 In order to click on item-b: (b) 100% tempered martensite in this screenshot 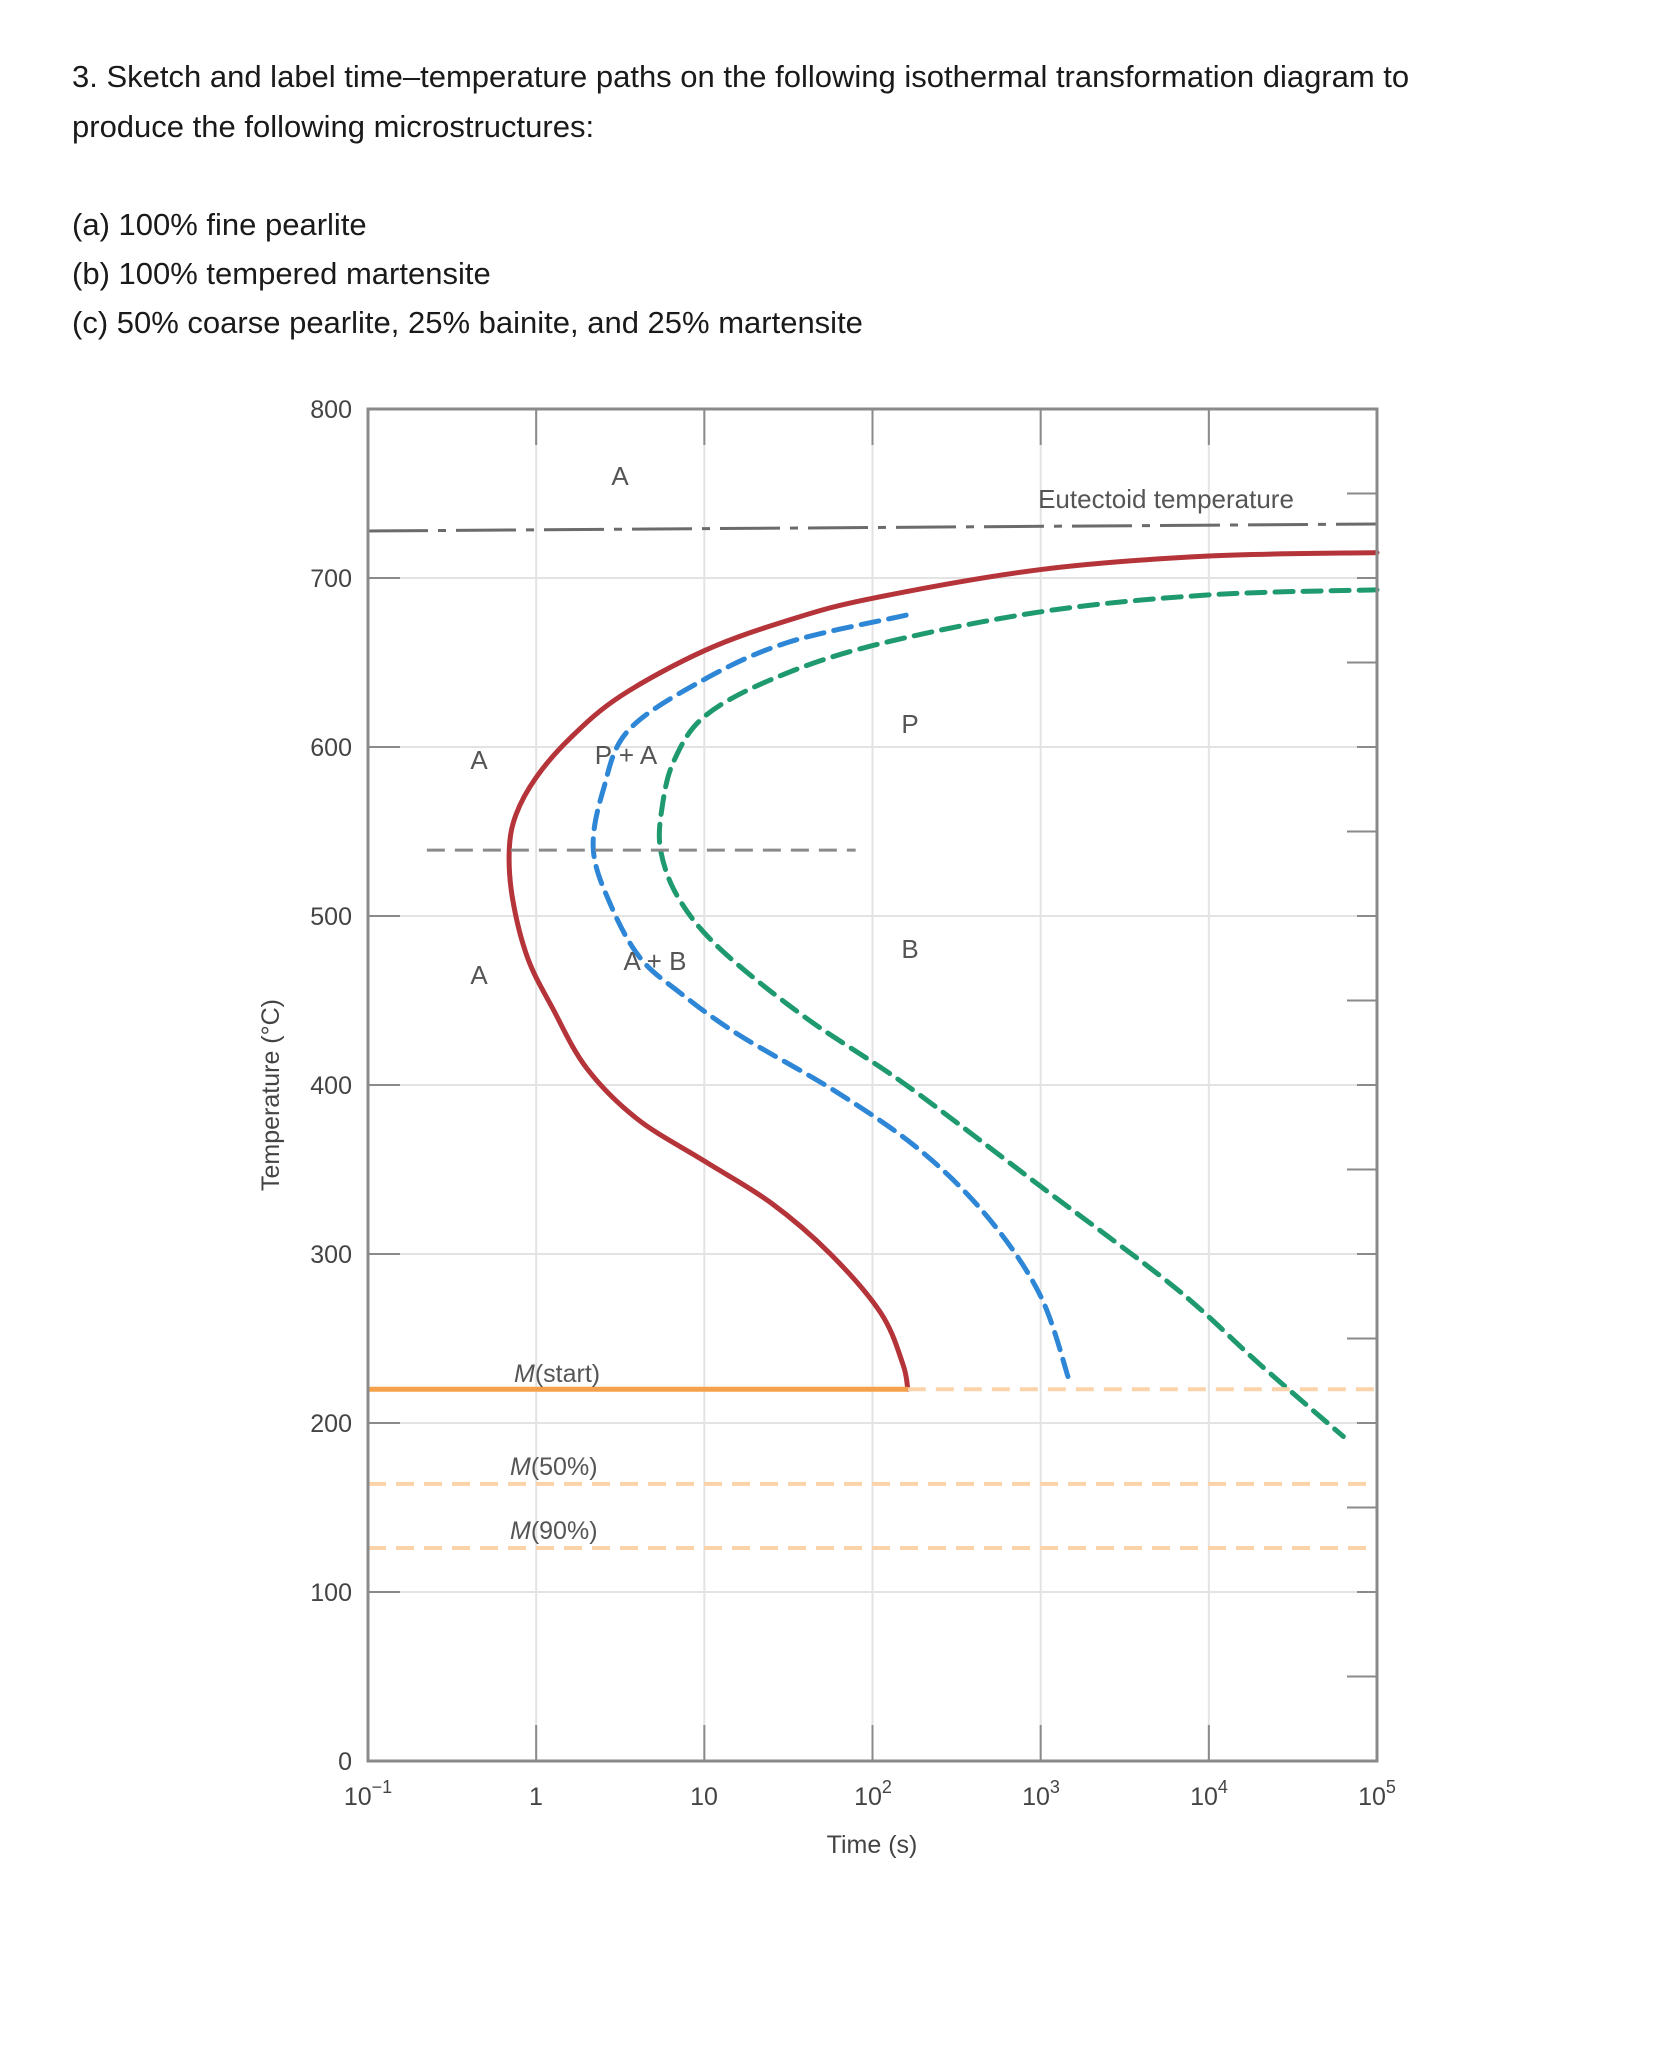, I will do `click(281, 273)`.